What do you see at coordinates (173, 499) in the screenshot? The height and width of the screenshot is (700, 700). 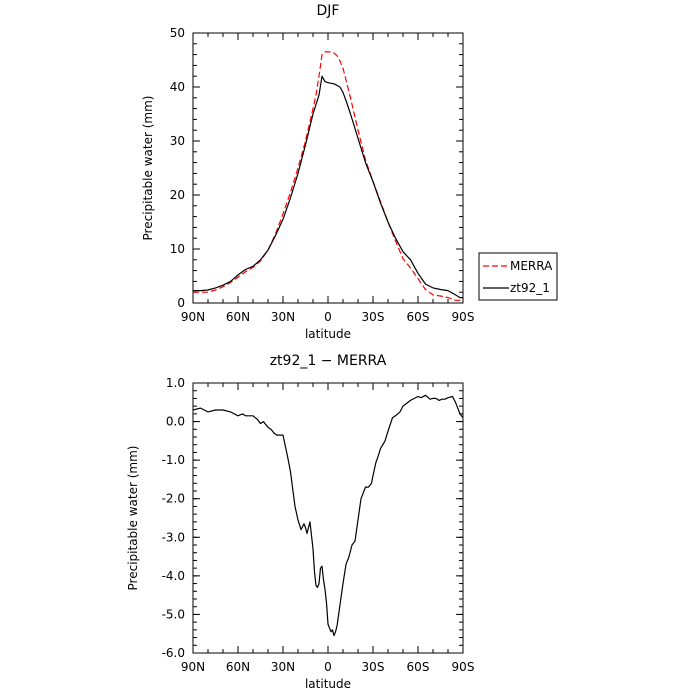 I see `bottom-chart-y-tick-label: -2.0` at bounding box center [173, 499].